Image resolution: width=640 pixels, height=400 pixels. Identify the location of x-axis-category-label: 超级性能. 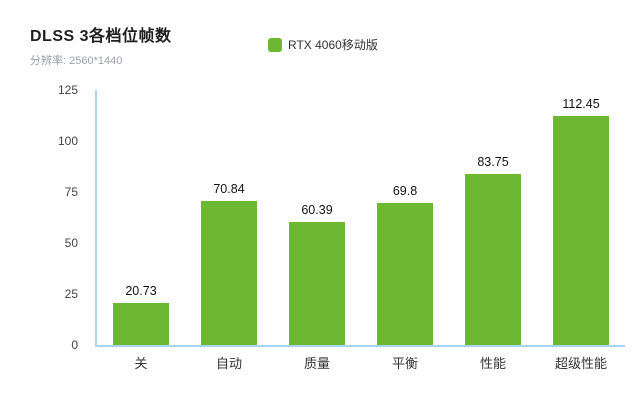
(580, 363).